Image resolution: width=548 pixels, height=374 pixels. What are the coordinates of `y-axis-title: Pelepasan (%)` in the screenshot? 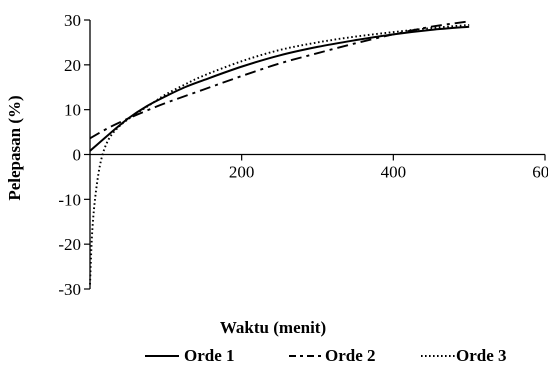 It's located at (14, 147).